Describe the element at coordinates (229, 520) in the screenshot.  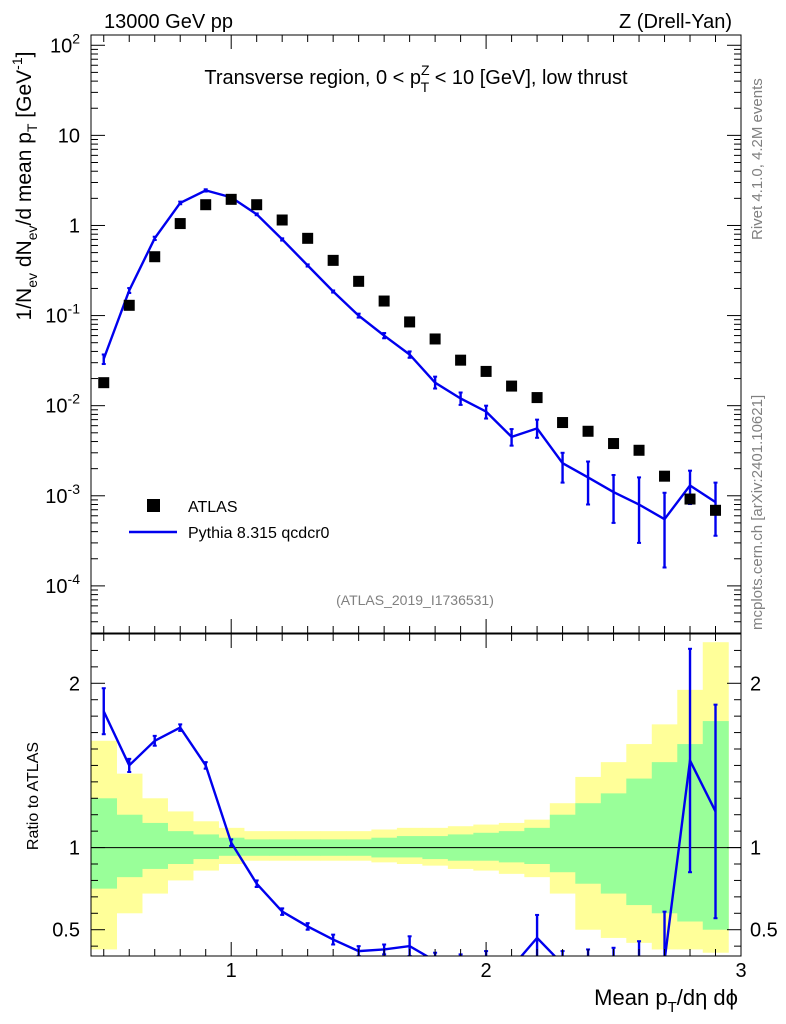
I see `legend: ATLAS Pythia 8.315 qcdcr0` at that location.